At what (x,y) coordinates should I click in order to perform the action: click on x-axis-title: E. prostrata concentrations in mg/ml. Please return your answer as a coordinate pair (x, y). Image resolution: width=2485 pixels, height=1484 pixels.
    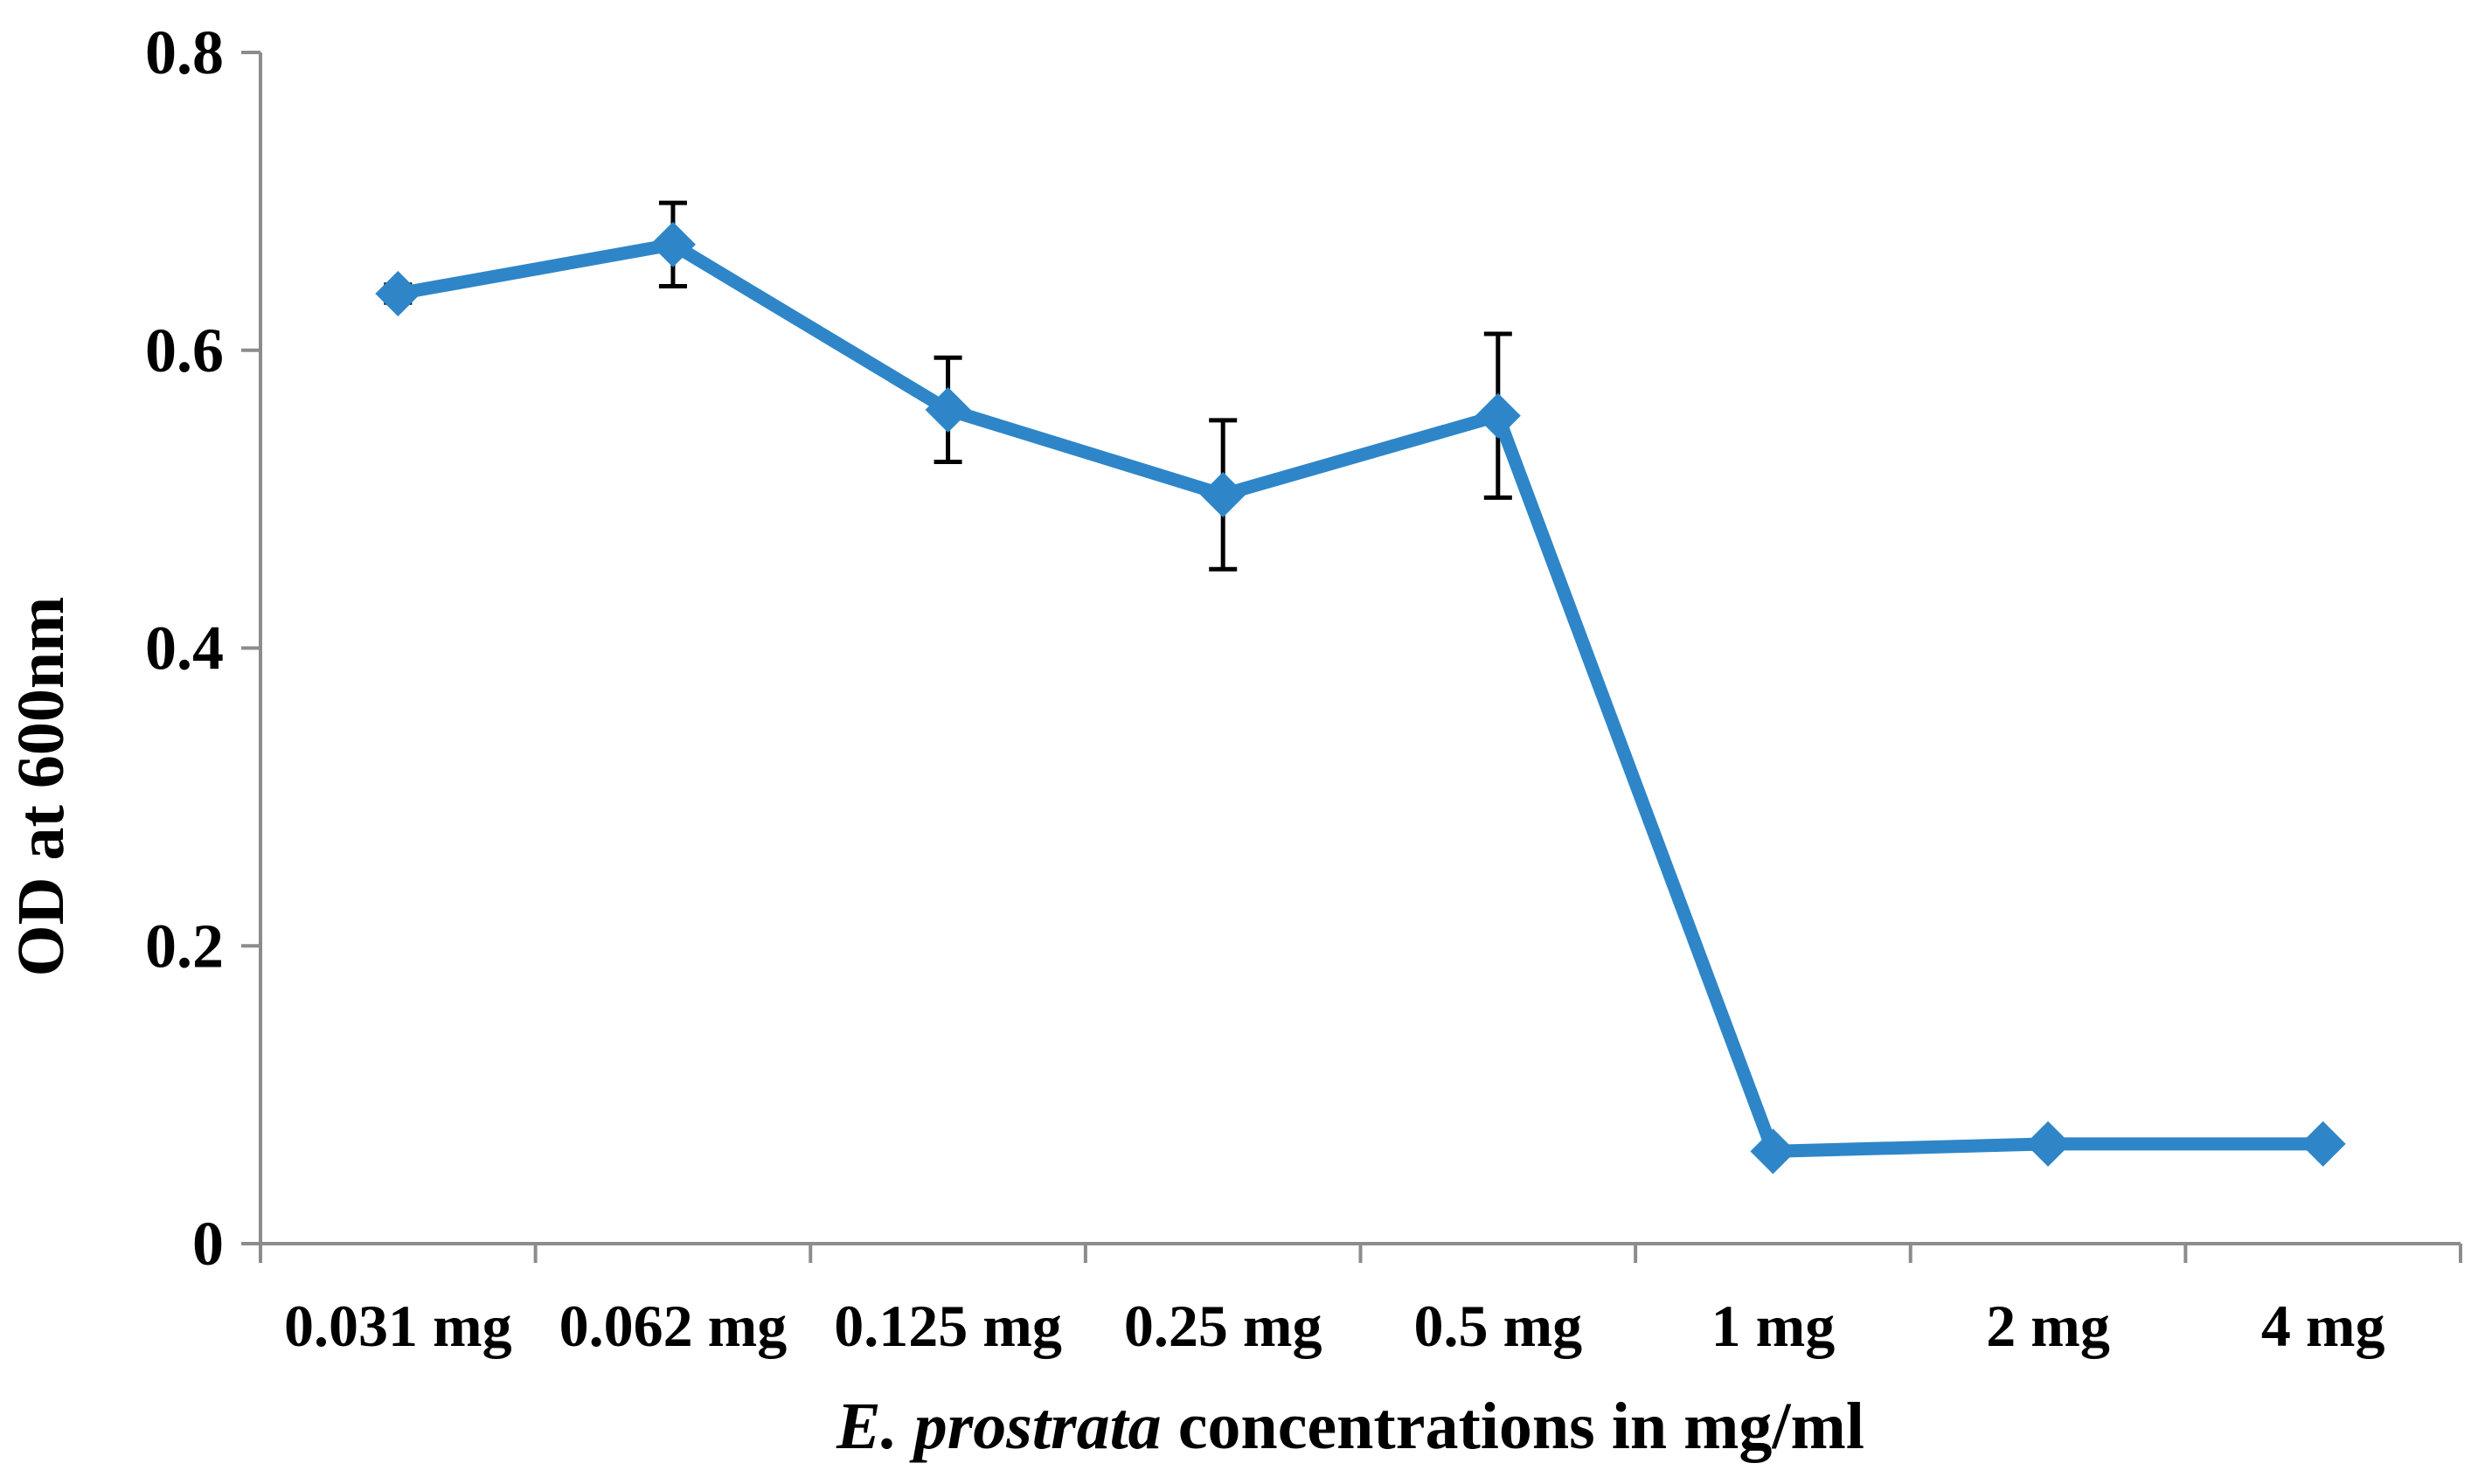
    Looking at the image, I should click on (1350, 1426).